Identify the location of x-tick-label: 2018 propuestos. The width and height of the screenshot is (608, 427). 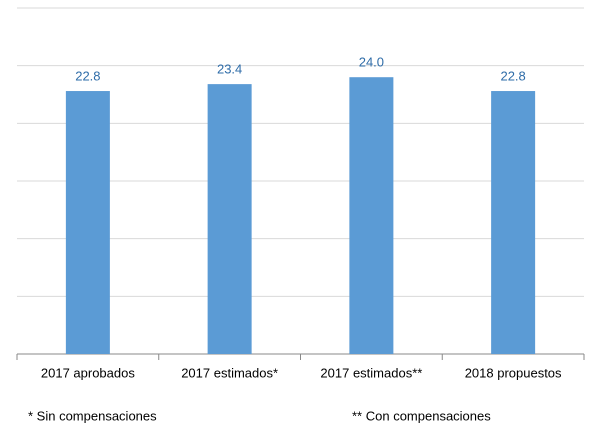
(513, 372).